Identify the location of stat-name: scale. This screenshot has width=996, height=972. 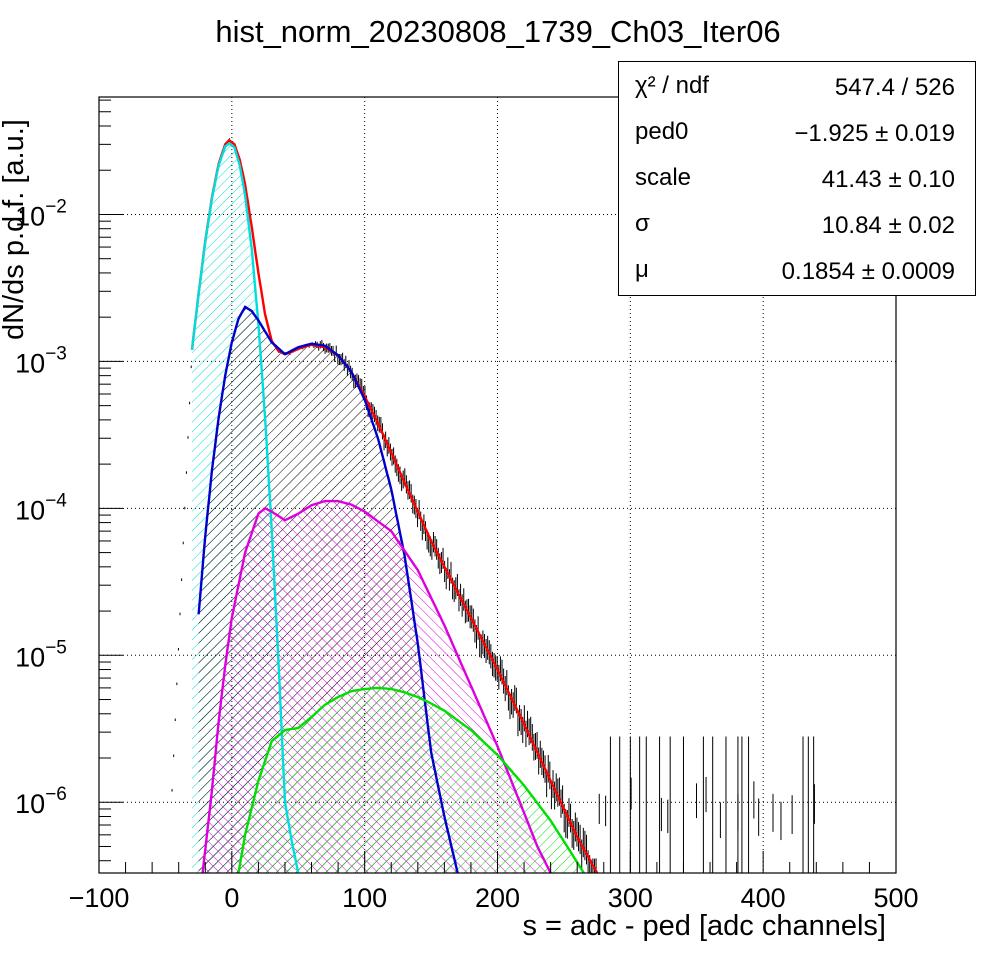
(663, 177).